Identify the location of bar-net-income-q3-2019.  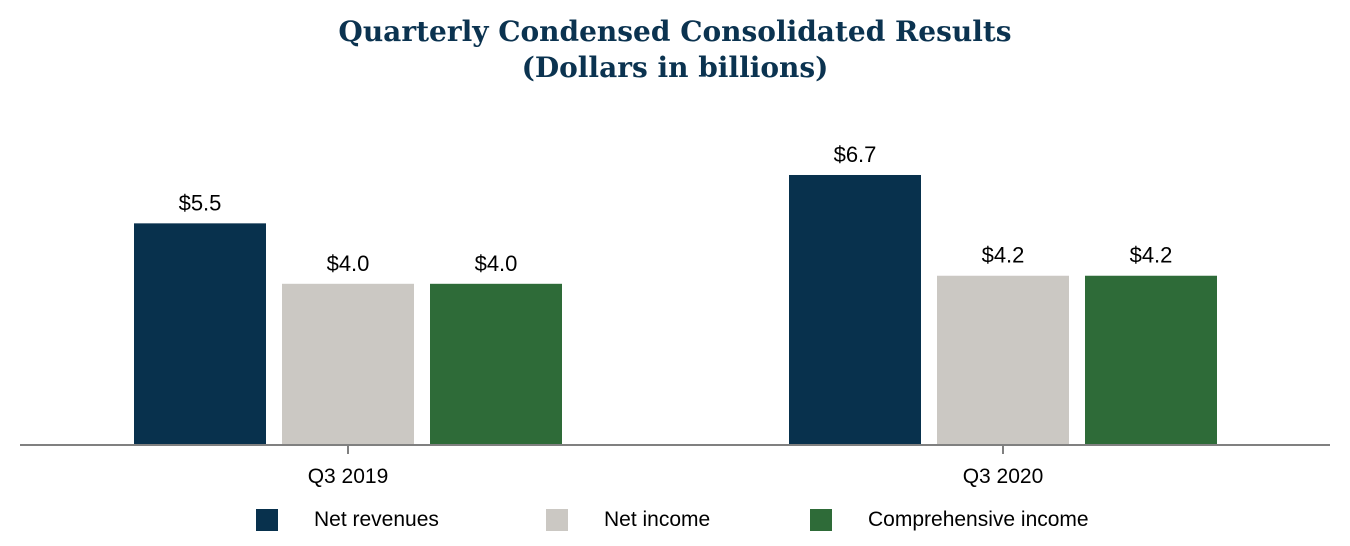
(348, 364).